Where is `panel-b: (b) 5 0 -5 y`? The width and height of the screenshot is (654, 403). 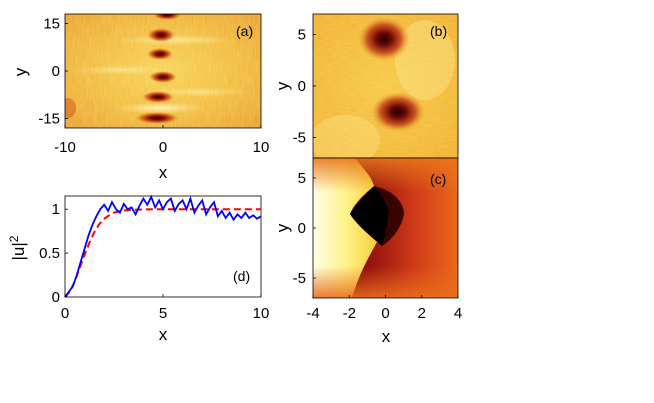
panel-b: (b) 5 0 -5 y is located at coordinates (366, 86).